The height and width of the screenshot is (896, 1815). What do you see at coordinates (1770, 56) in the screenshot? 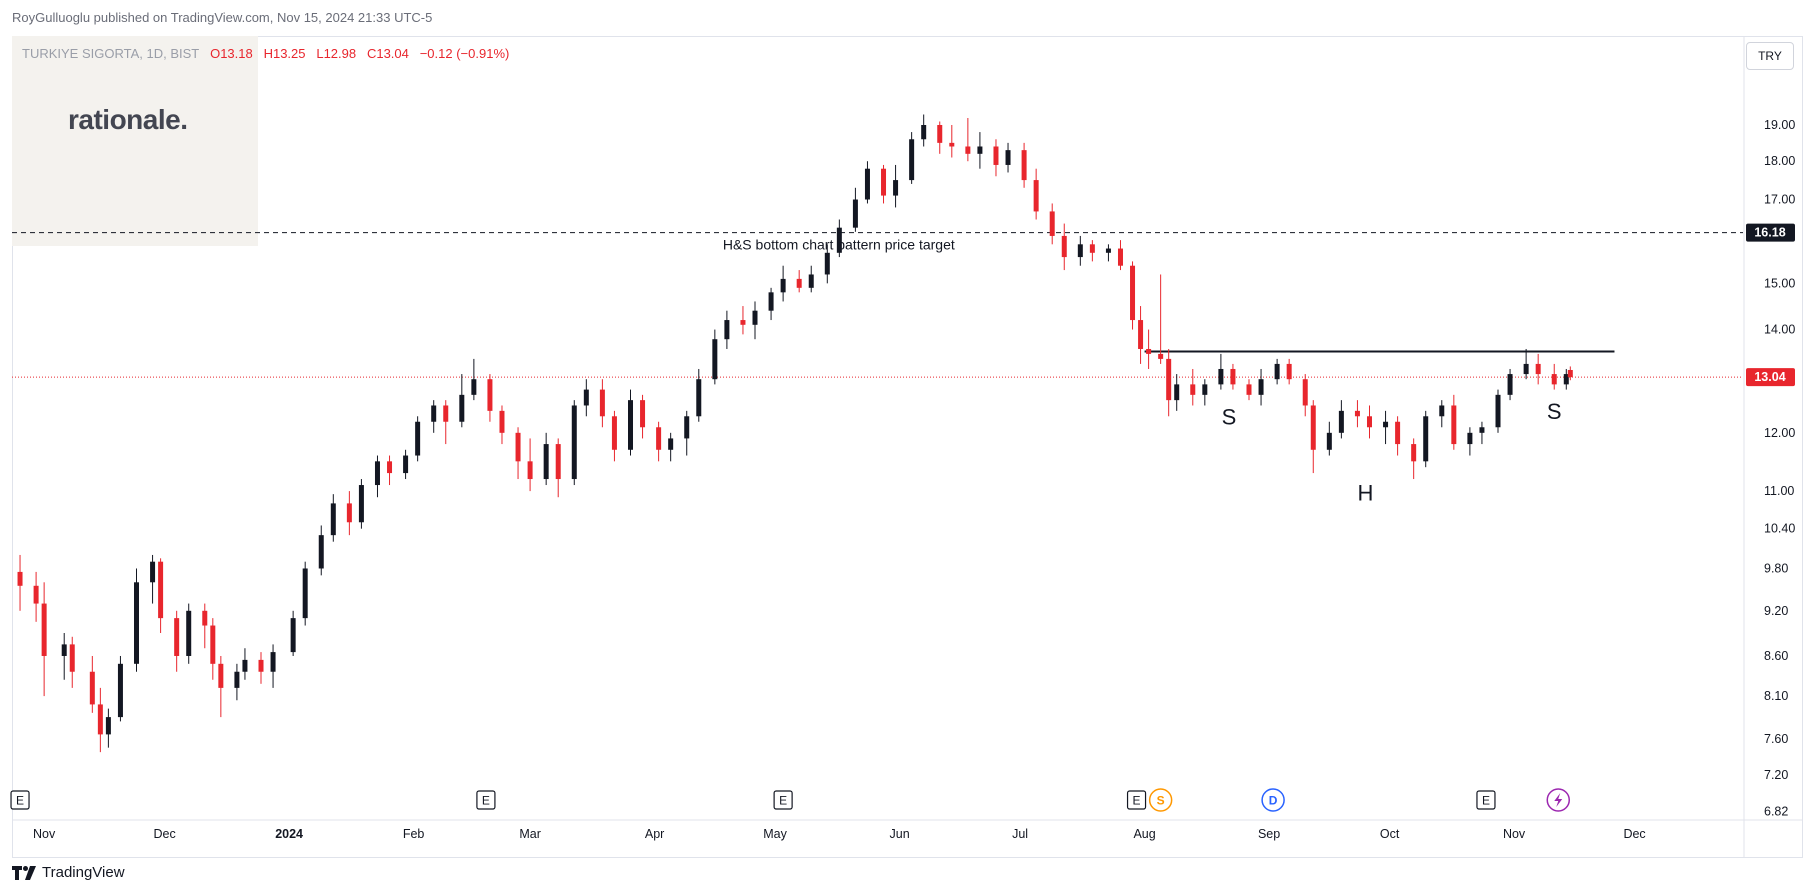
I see `currency-button: TRY` at bounding box center [1770, 56].